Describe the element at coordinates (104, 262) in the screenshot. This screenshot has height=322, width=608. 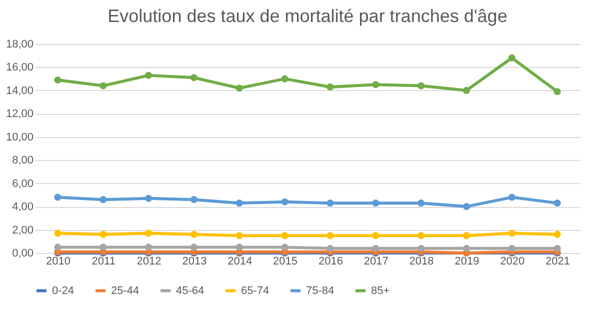
I see `x-tick-label: 2011` at that location.